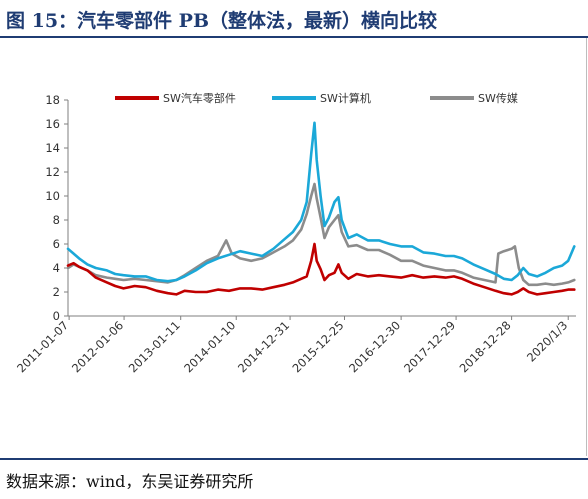  I want to click on y-tick-label: 0, so click(56, 316).